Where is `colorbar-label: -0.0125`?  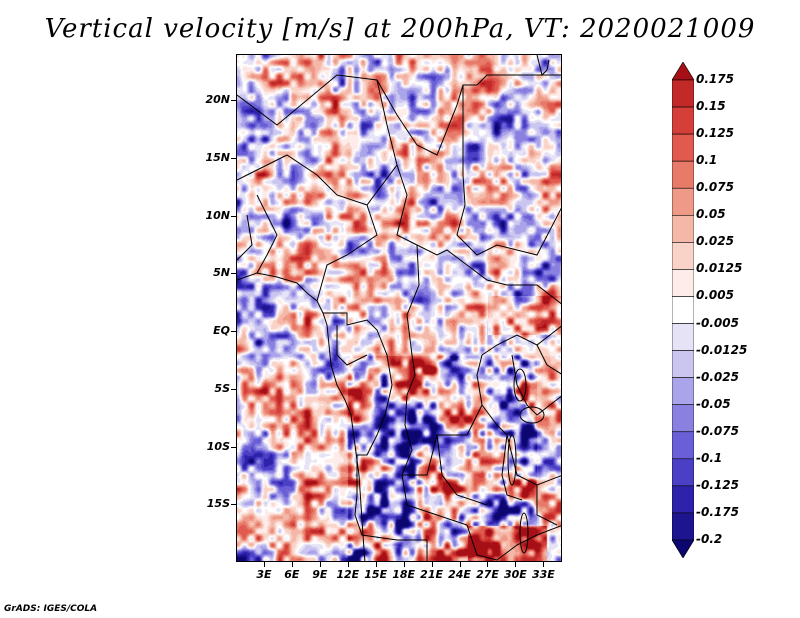
colorbar-label: -0.0125 is located at coordinates (722, 349).